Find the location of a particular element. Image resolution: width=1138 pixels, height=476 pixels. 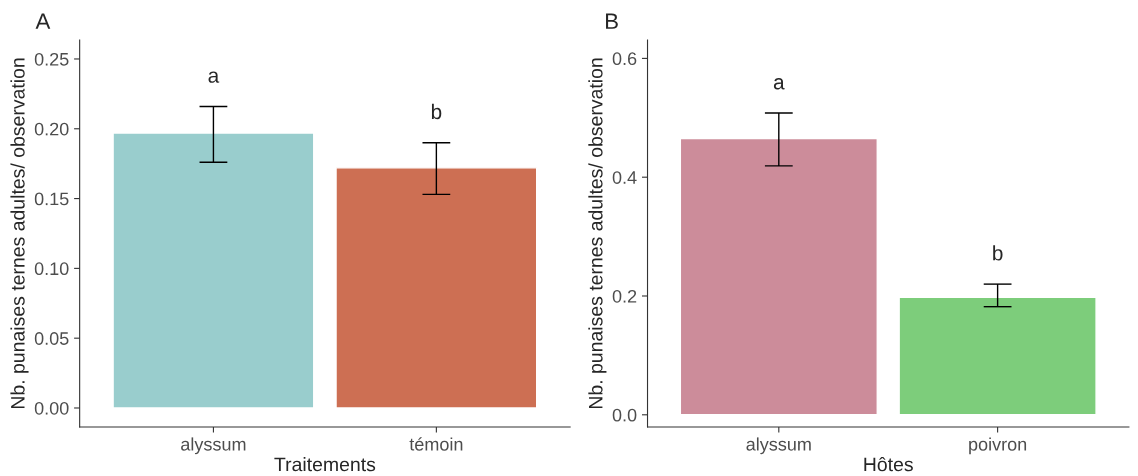

y-tick-label: 0.00 is located at coordinates (51, 408).